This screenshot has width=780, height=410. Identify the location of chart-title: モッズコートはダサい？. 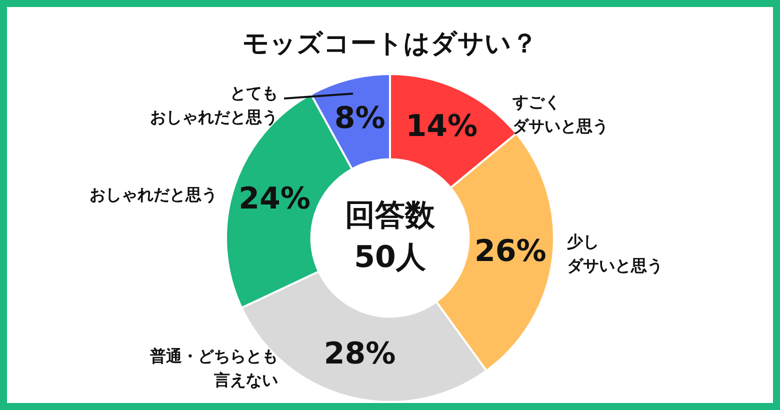
(390, 43).